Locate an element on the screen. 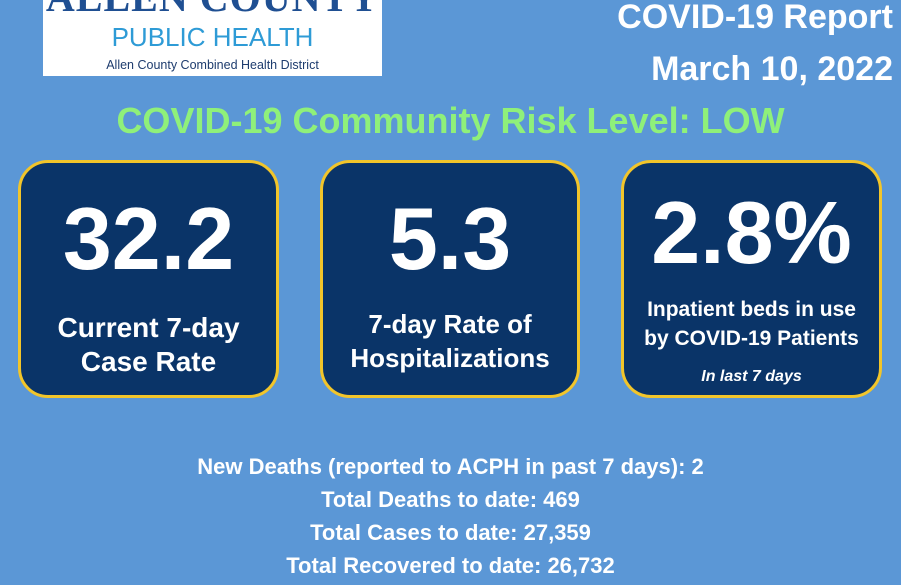 This screenshot has height=585, width=901. case-rate-label: Current 7-day Case Rate is located at coordinates (148, 345).